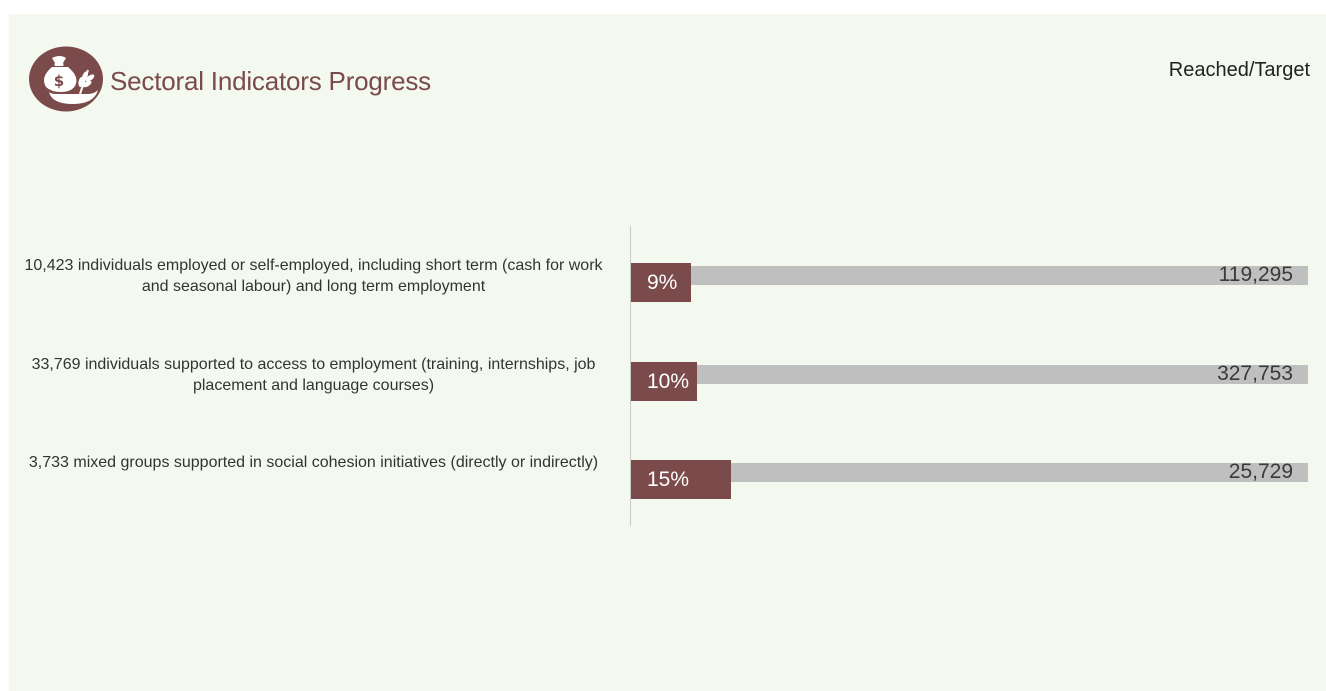 The image size is (1326, 691). I want to click on reached-bar: 15%, so click(681, 479).